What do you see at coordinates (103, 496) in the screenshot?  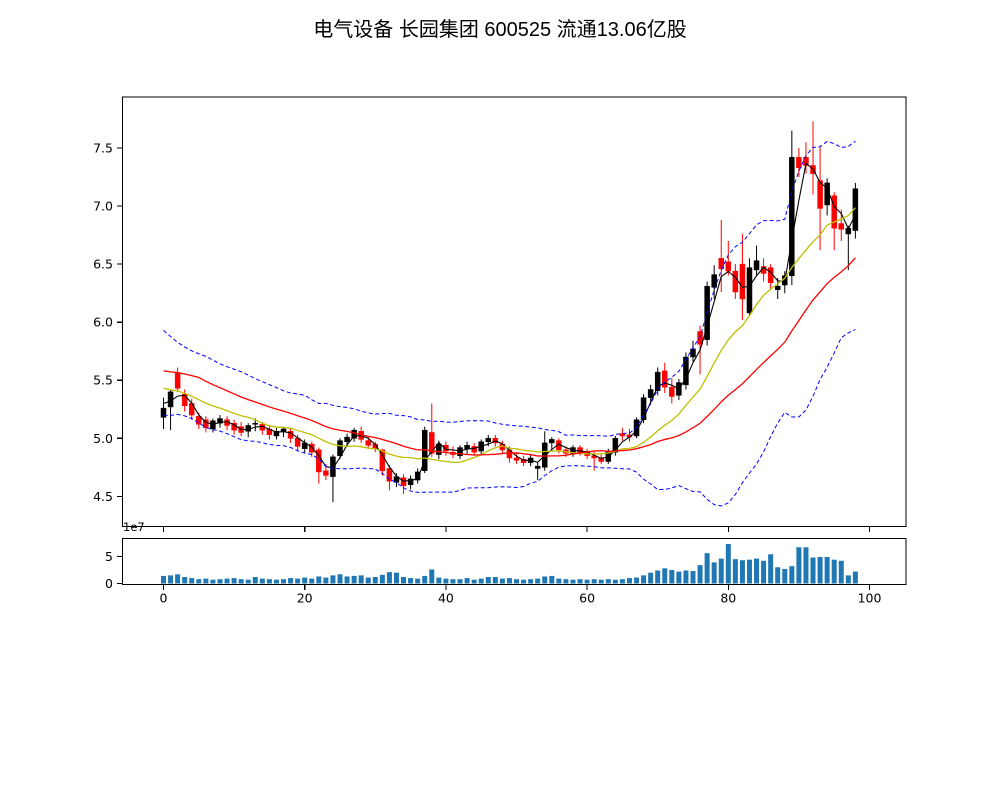 I see `price-y-tick-label: 4.5` at bounding box center [103, 496].